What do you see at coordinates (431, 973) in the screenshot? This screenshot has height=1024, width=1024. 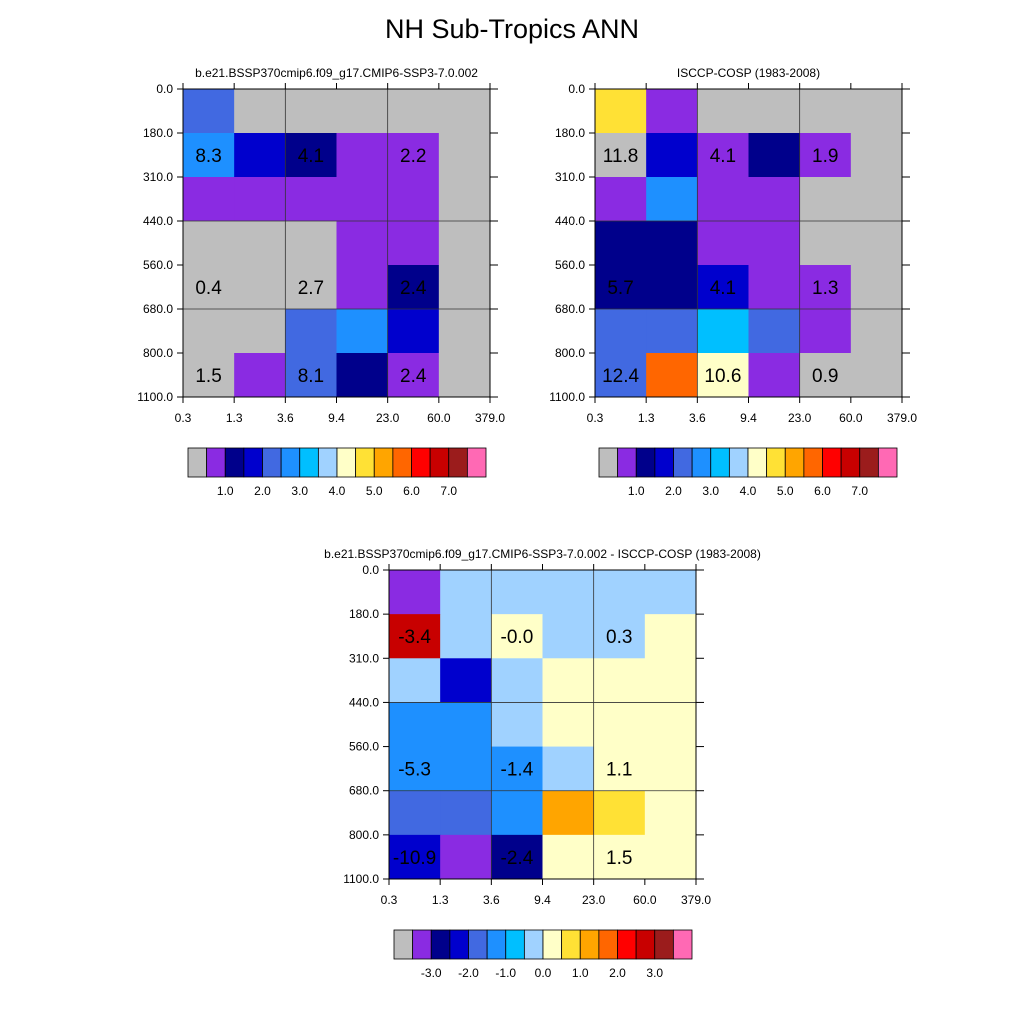 I see `colorbar-tick-label: -3.0` at bounding box center [431, 973].